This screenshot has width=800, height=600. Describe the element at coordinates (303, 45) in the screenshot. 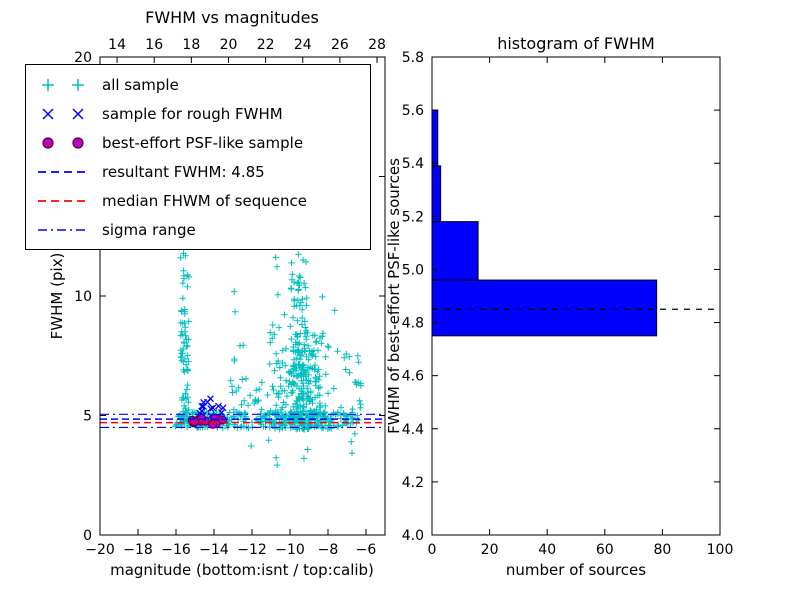

I see `tick-label: 24` at that location.